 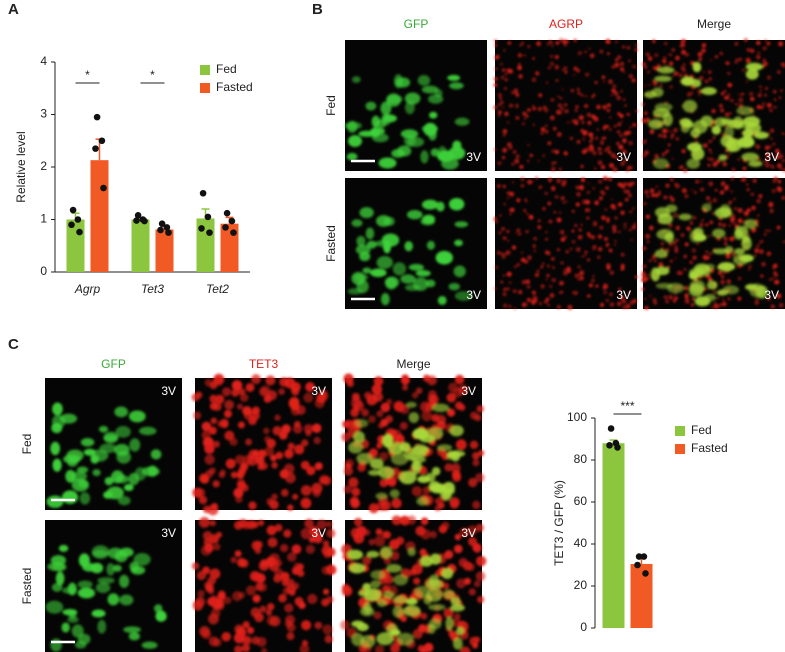 What do you see at coordinates (473, 295) in the screenshot?
I see `image-label: 3V` at bounding box center [473, 295].